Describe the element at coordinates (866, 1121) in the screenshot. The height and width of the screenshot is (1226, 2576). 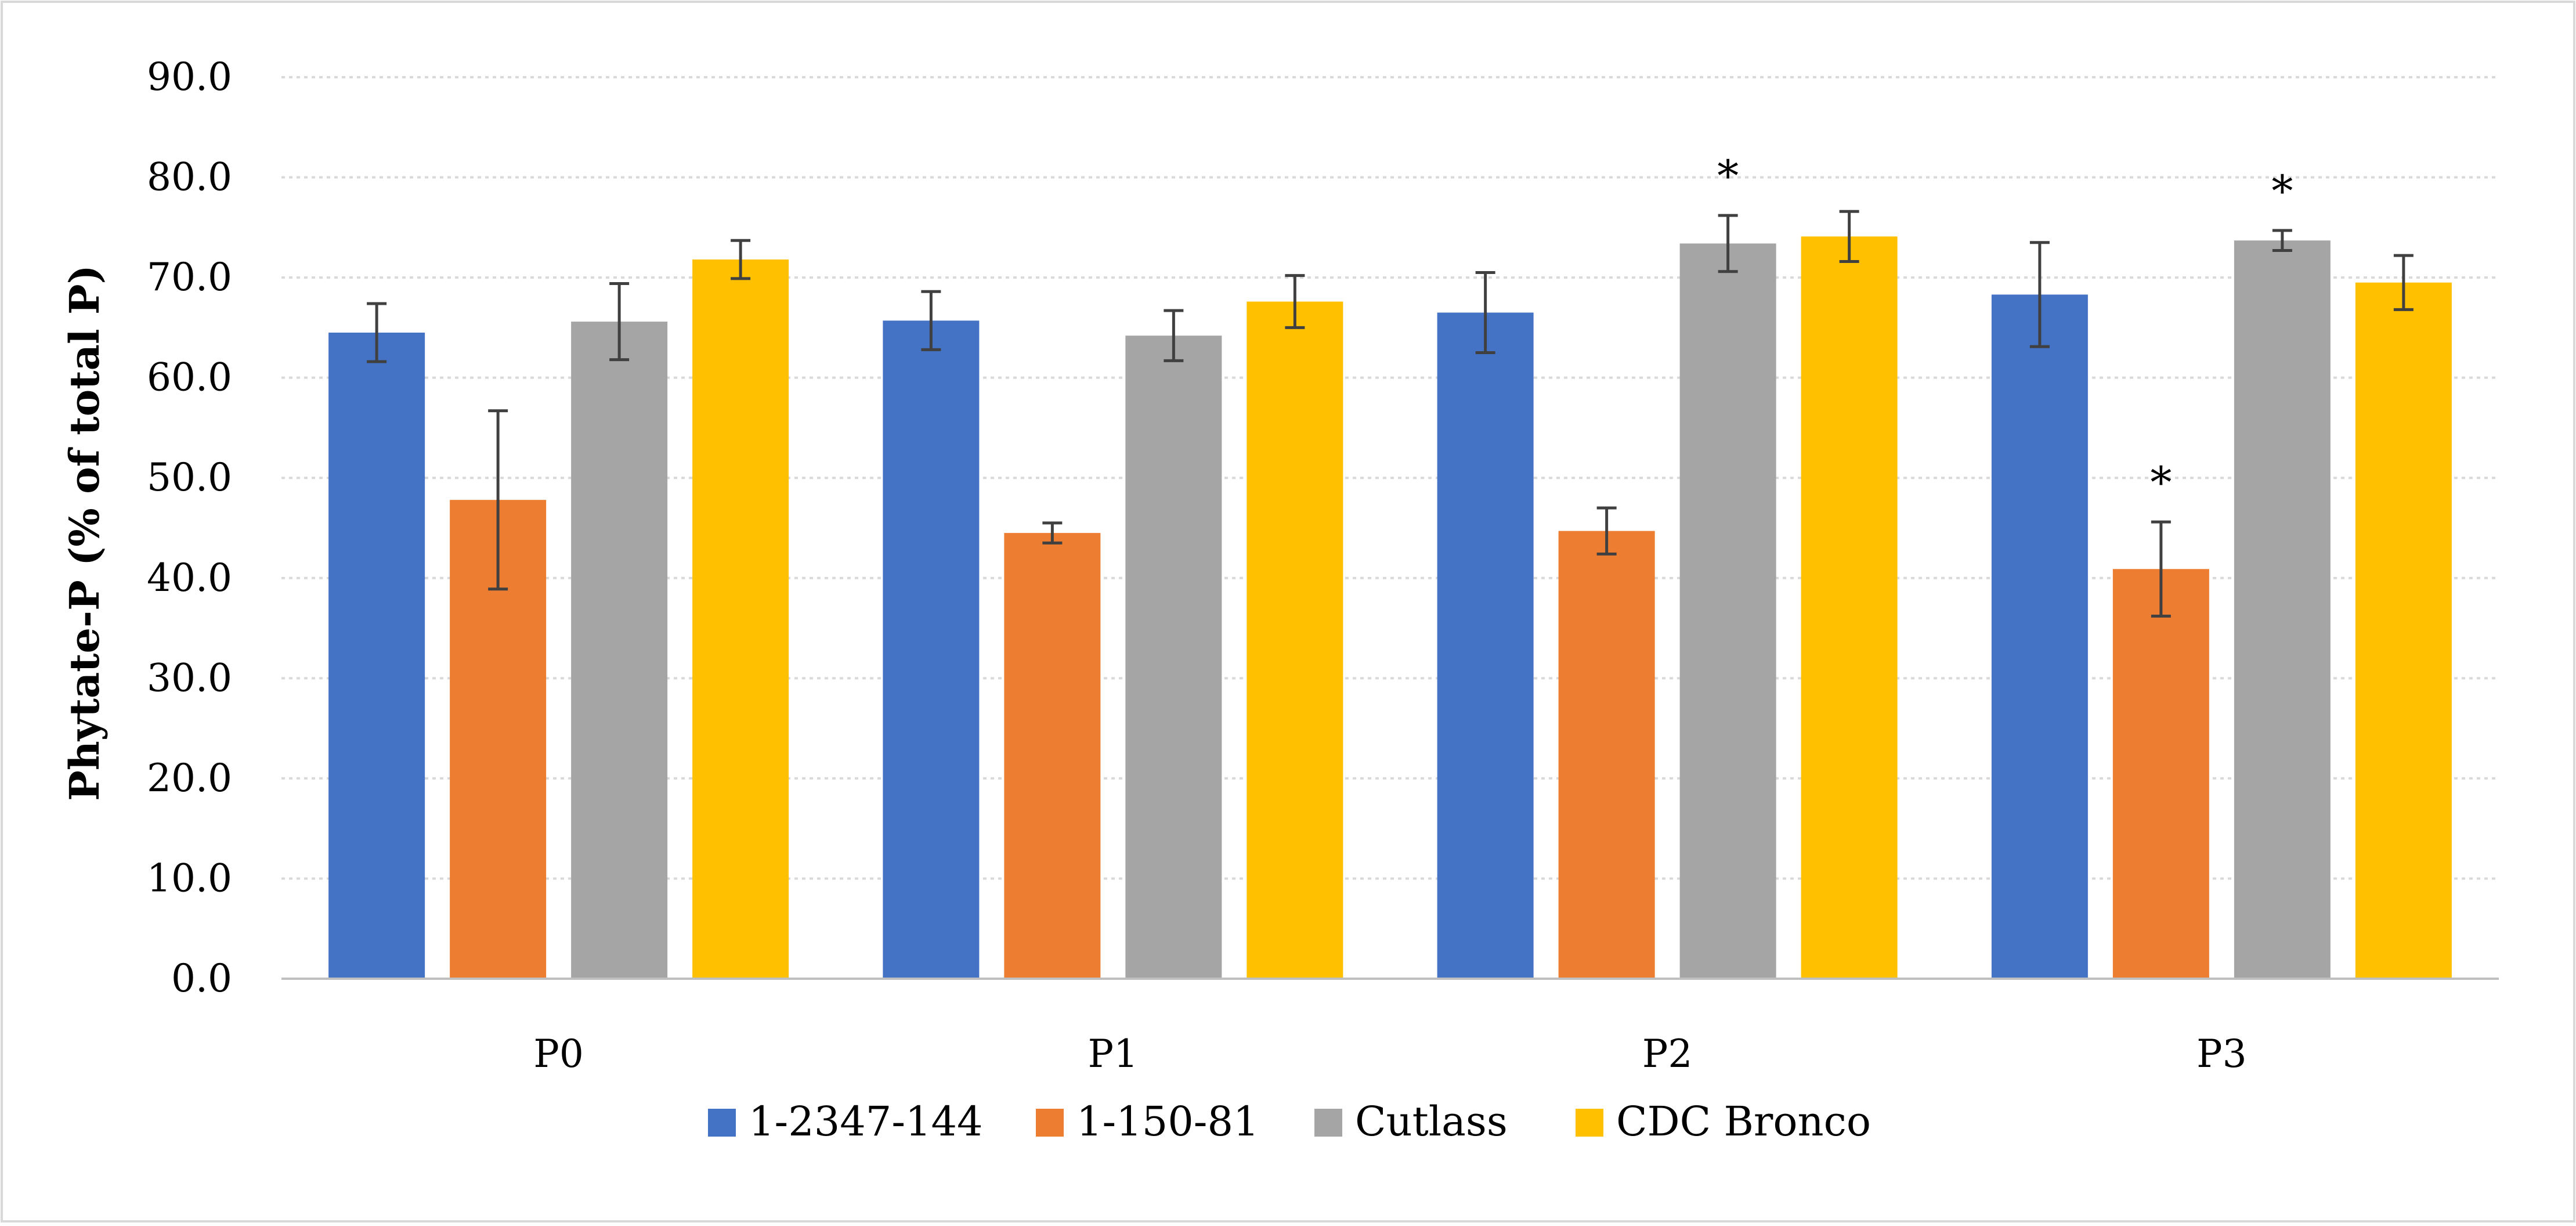
I see `legend-label: 1-2347-144` at that location.